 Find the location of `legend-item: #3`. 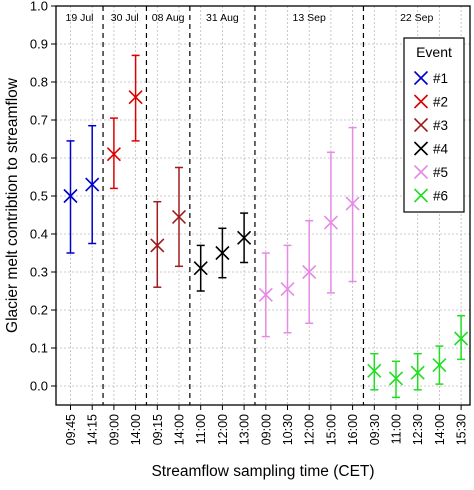

legend-item: #3 is located at coordinates (430, 125).